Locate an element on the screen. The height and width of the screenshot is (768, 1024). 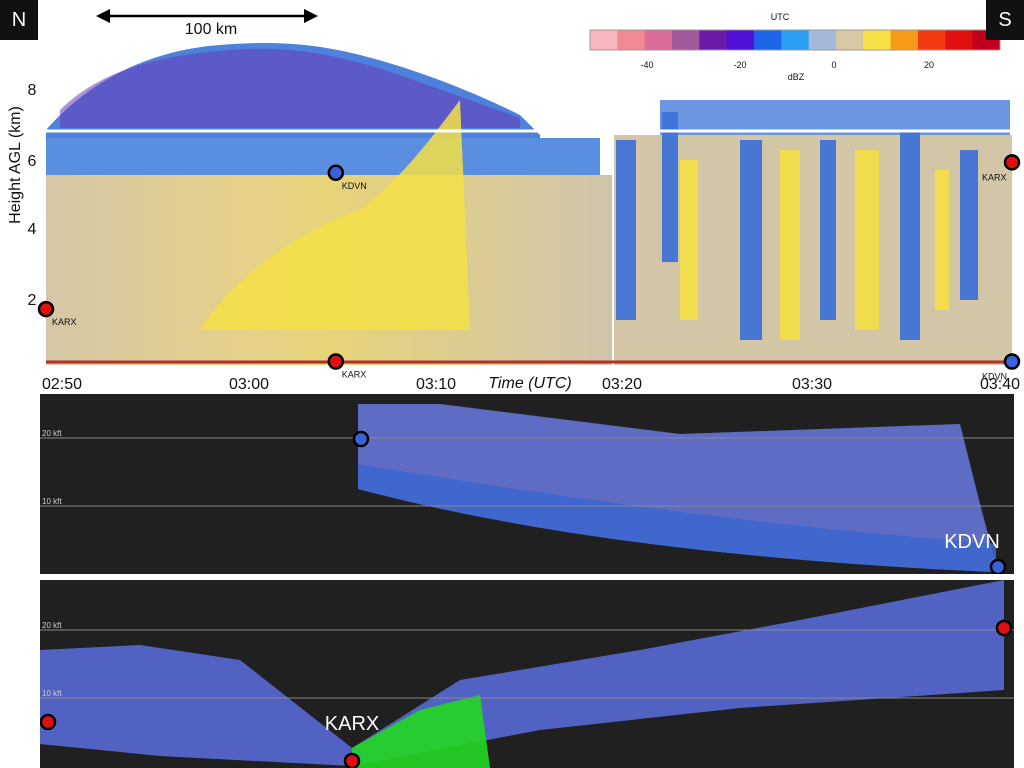
karx-marker-center is located at coordinates (352, 760).